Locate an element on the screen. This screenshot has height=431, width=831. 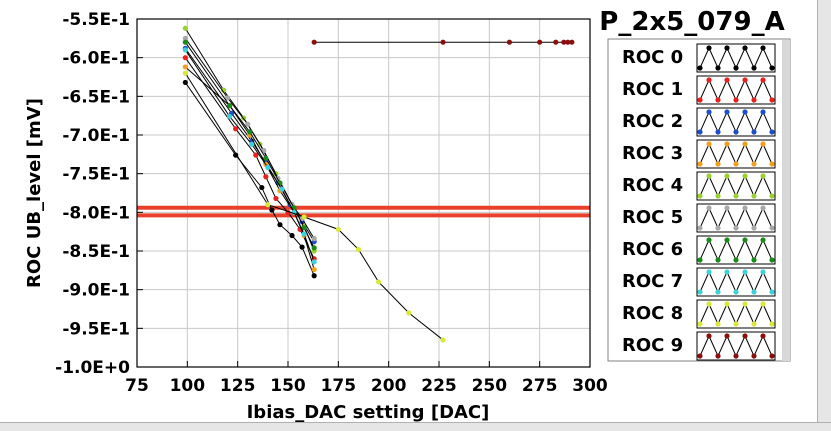
y-tick-label: -6.0E-1 is located at coordinates (96, 59).